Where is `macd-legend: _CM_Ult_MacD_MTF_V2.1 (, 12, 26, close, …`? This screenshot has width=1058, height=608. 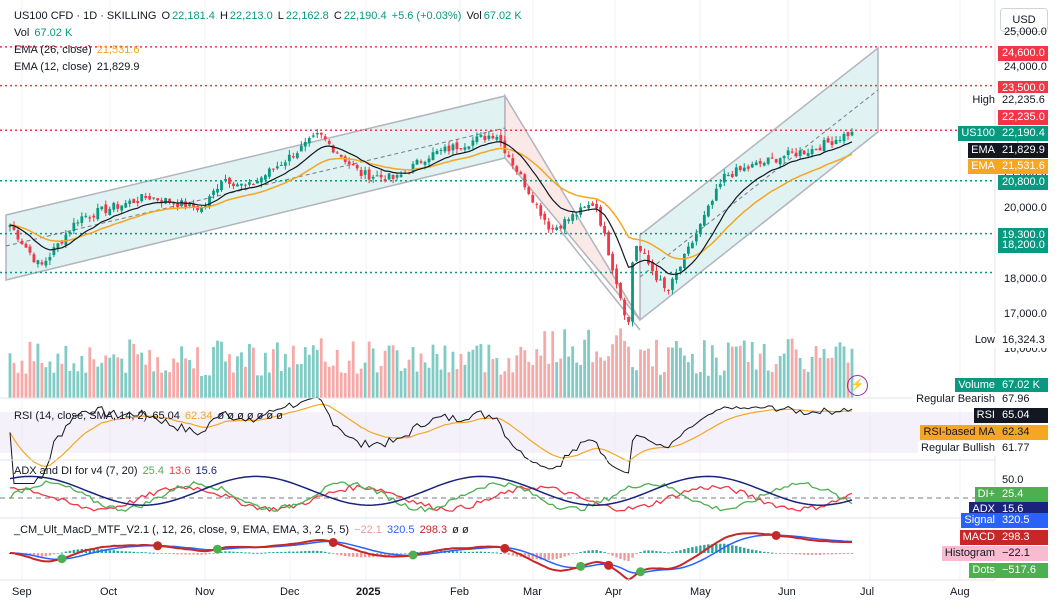
macd-legend: _CM_Ult_MacD_MTF_V2.1 (, 12, 26, close, … is located at coordinates (242, 530).